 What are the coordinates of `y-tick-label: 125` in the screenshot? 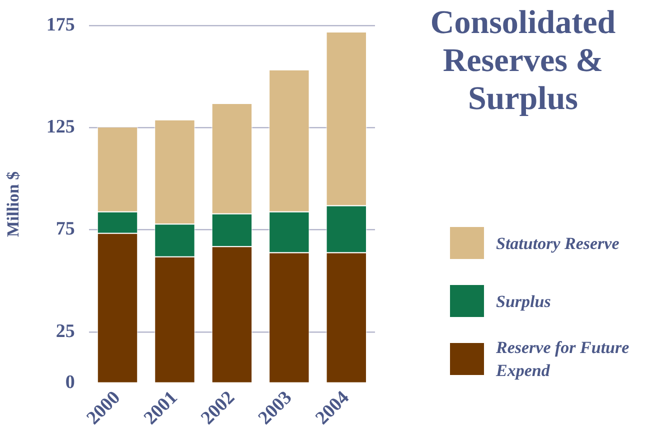 It's located at (60, 127).